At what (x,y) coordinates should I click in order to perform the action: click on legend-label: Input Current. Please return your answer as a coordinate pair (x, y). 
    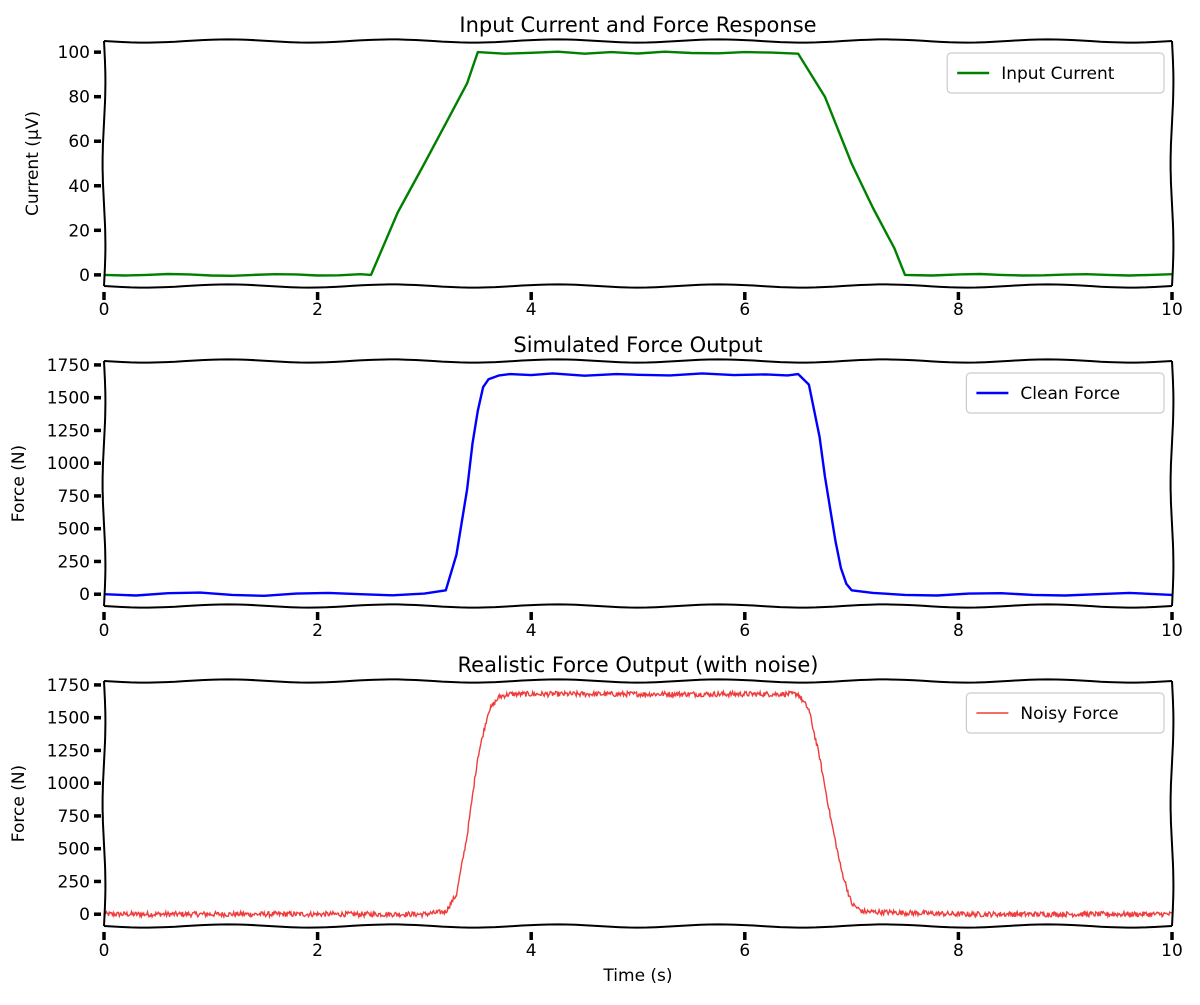
    Looking at the image, I should click on (1058, 74).